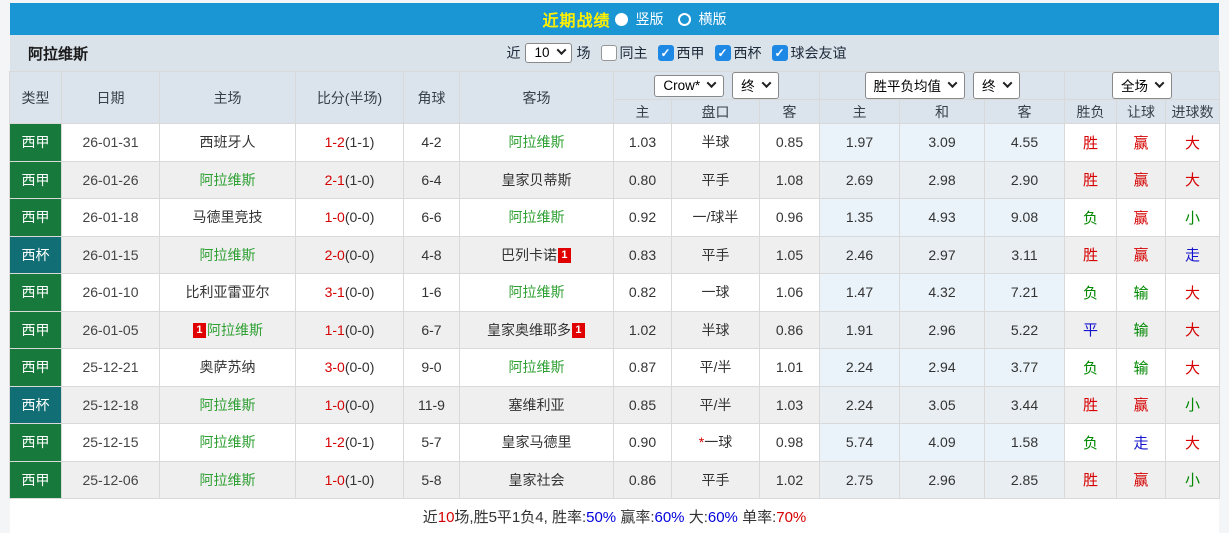  What do you see at coordinates (1141, 111) in the screenshot?
I see `col-result-handicap: 让球` at bounding box center [1141, 111].